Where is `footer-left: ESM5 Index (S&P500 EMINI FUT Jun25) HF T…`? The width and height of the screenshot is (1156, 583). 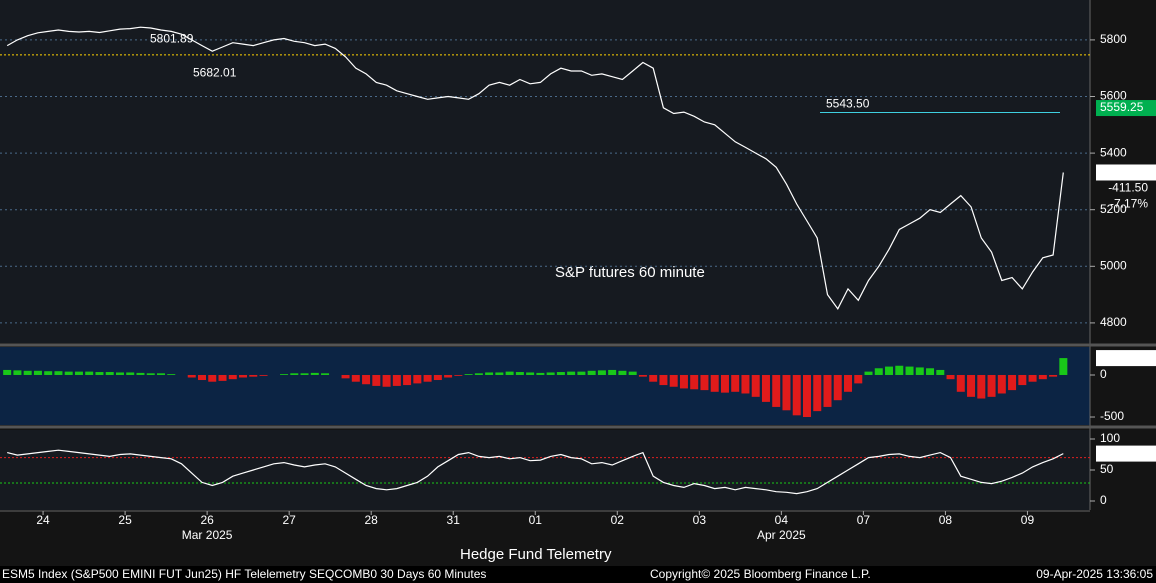 footer-left: ESM5 Index (S&P500 EMINI FUT Jun25) HF T… is located at coordinates (244, 574).